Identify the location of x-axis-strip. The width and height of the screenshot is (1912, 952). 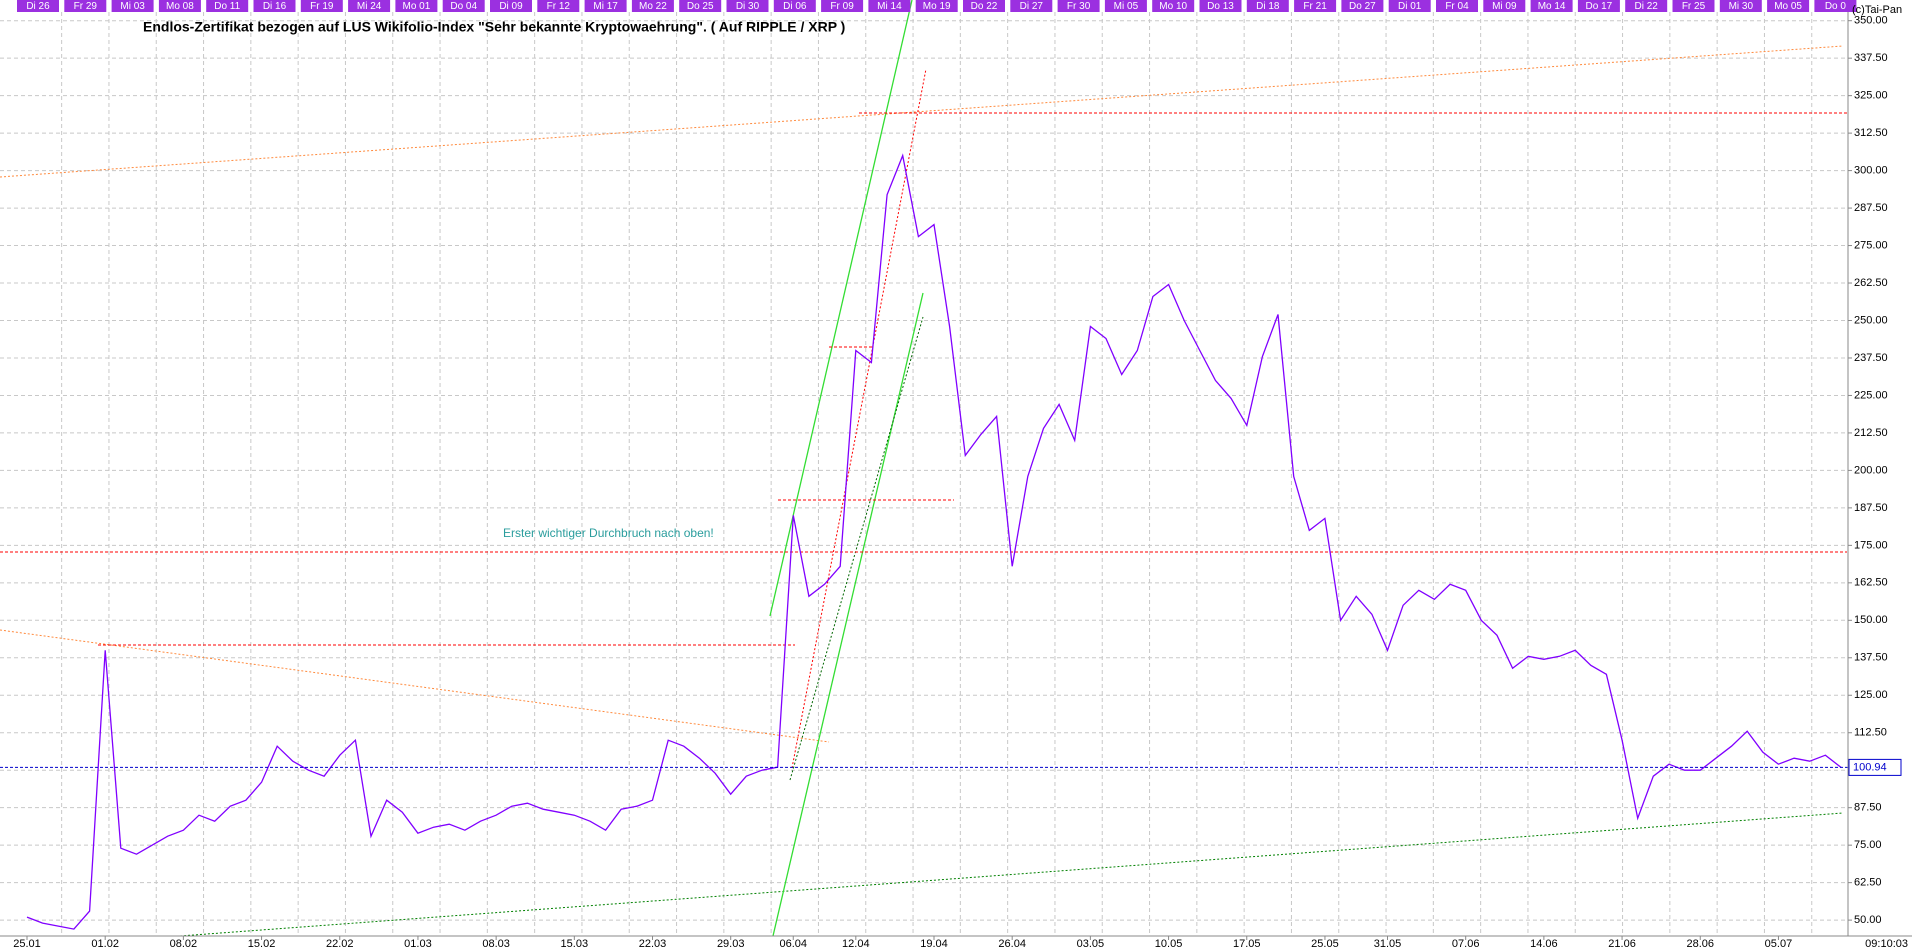
(956, 944).